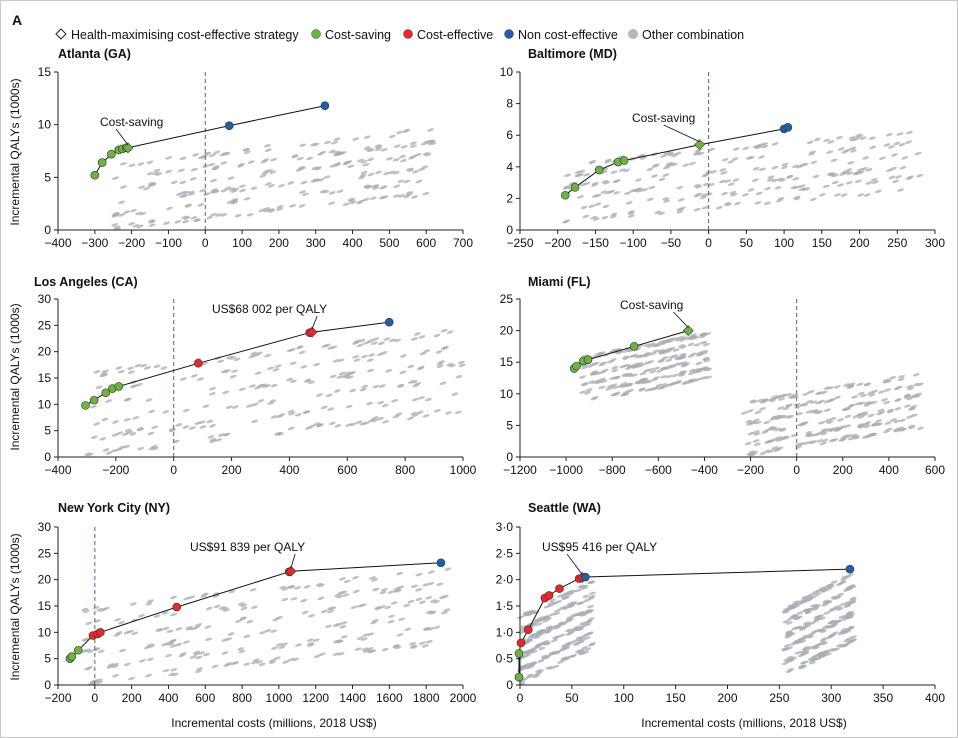  Describe the element at coordinates (528, 630) in the screenshot. I see `effective-point` at that location.